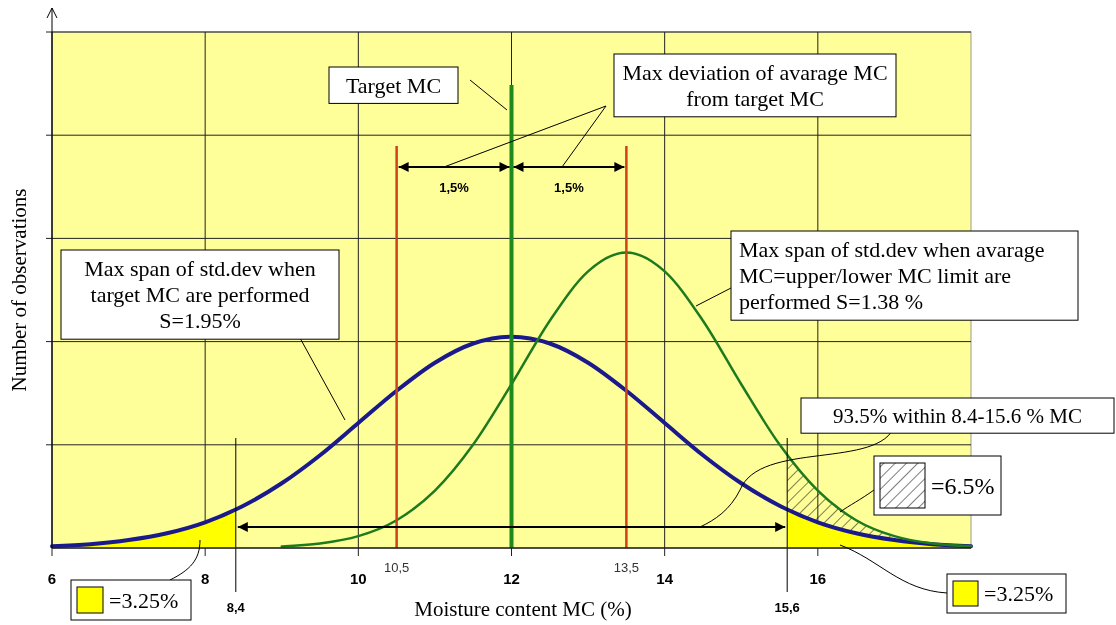  Describe the element at coordinates (358, 578) in the screenshot. I see `x-tick-label: 10` at that location.